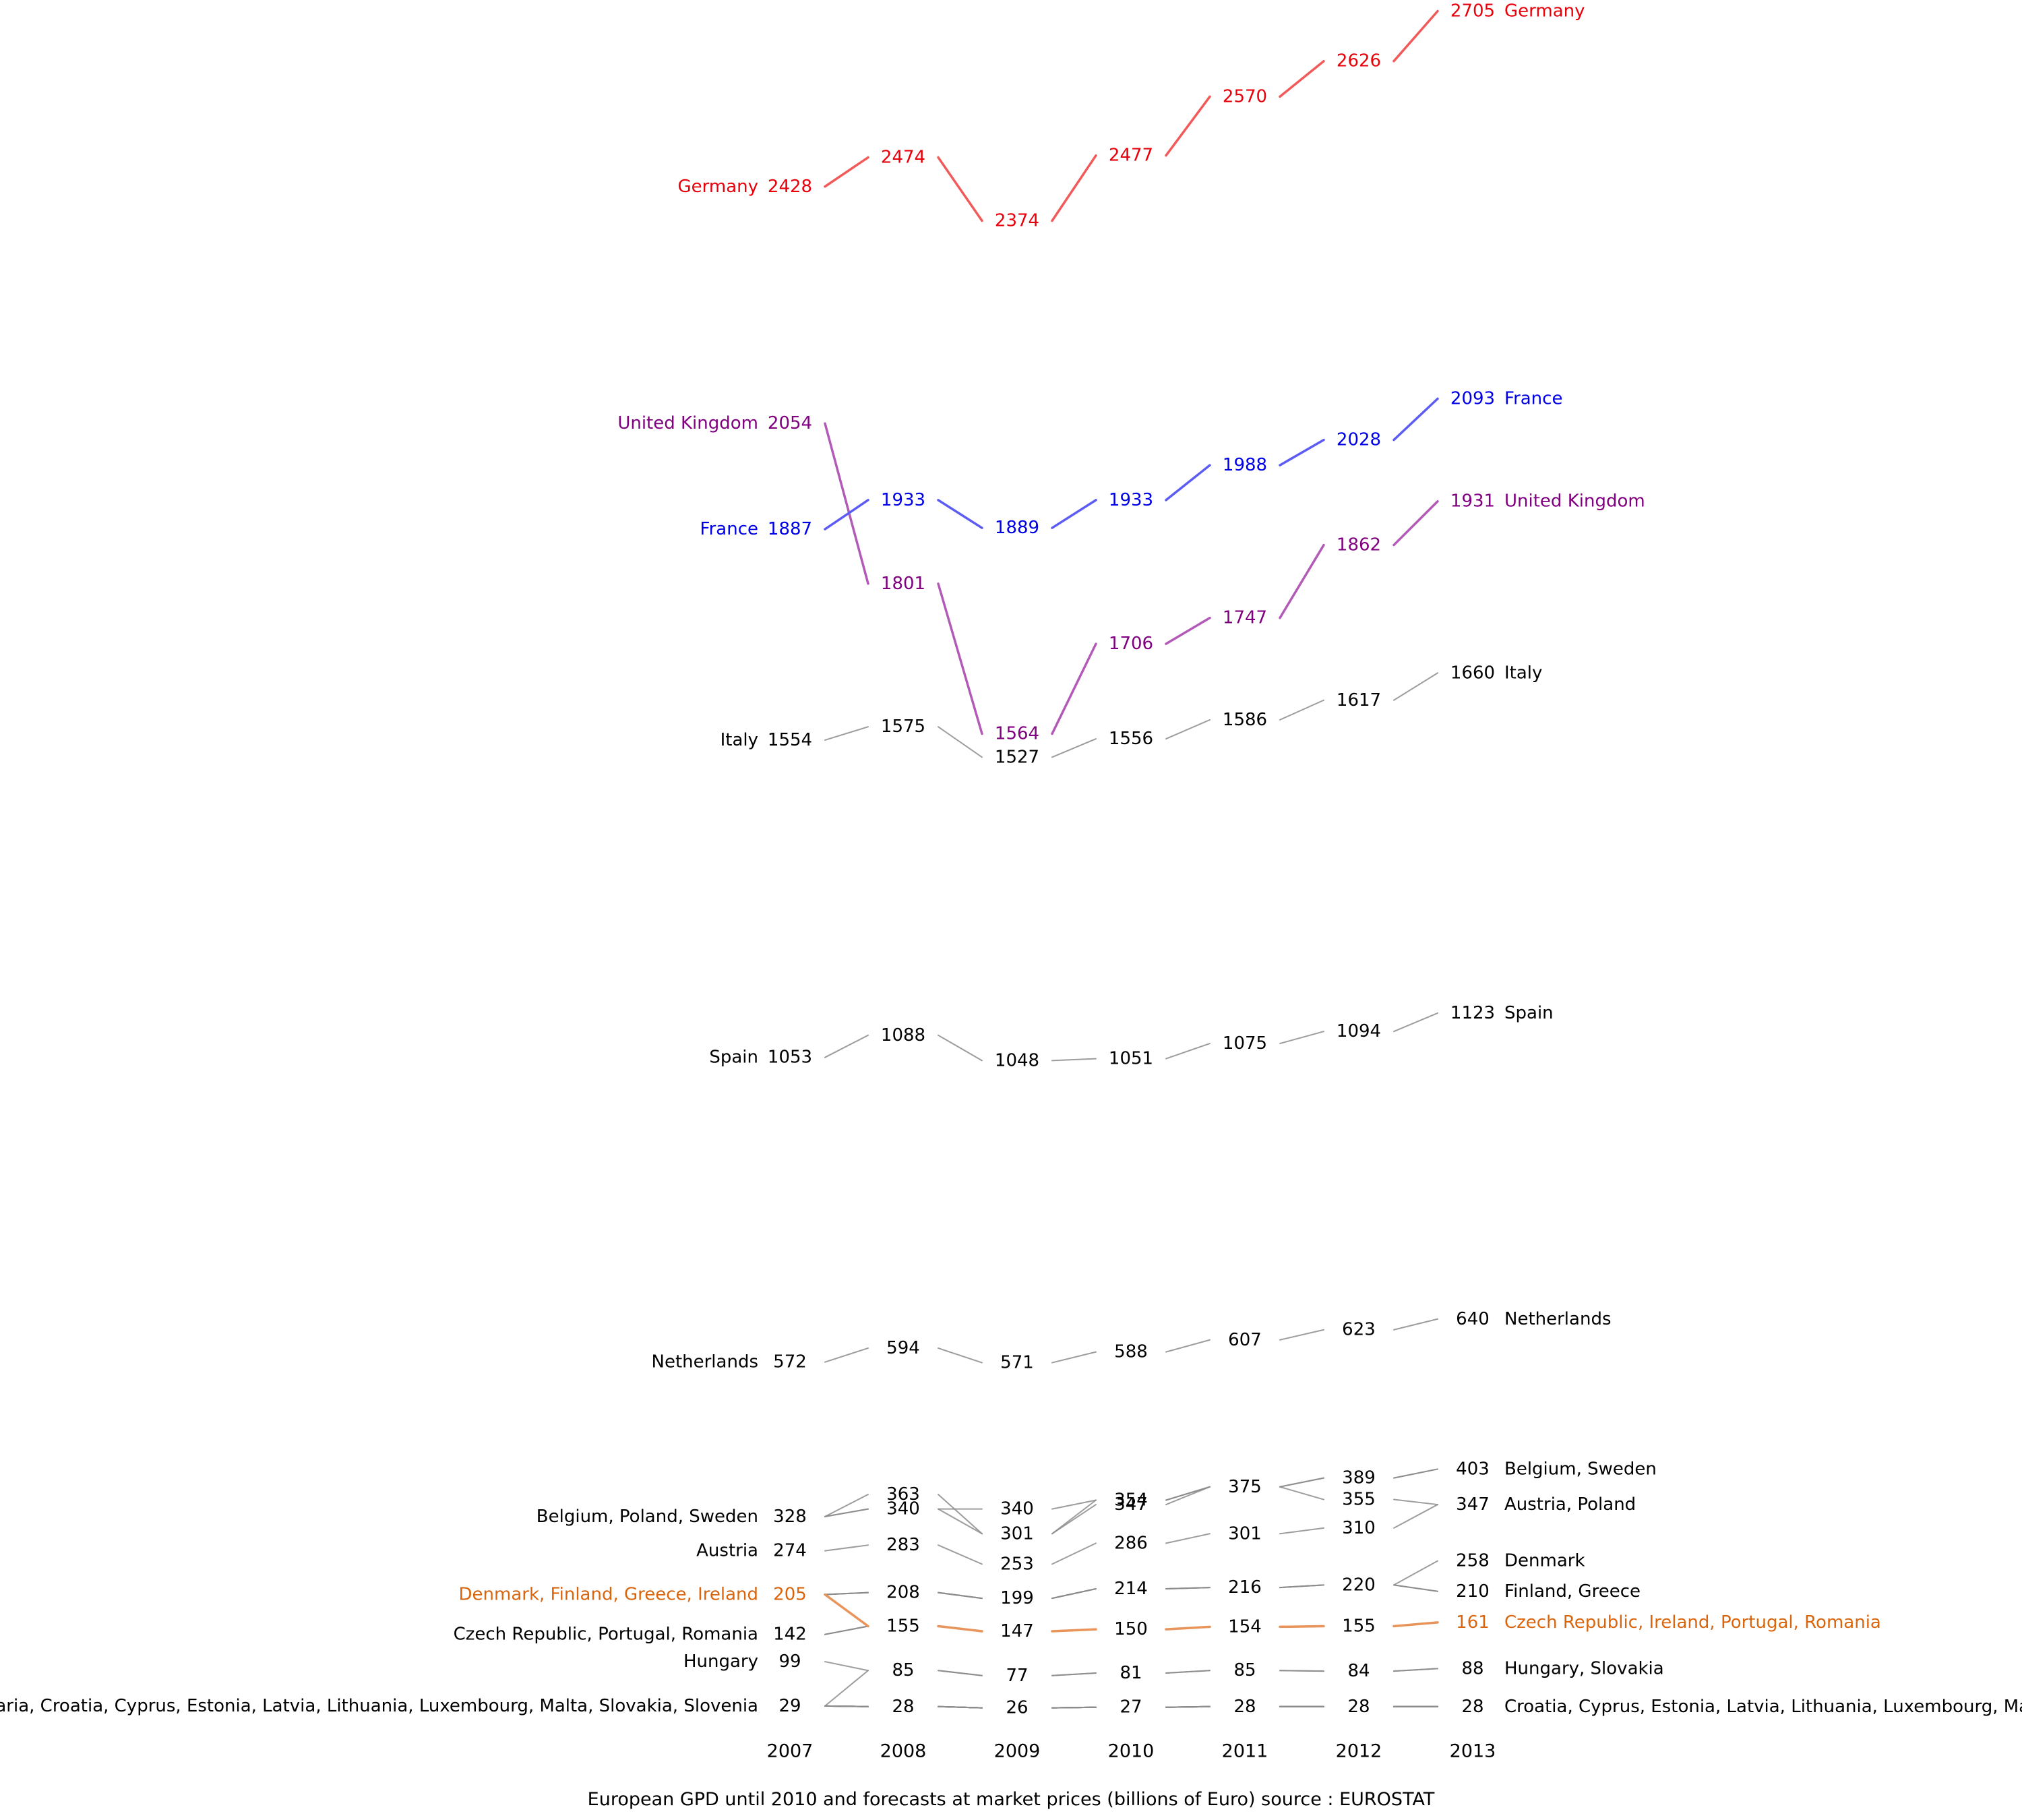 This screenshot has height=1820, width=2022. Describe the element at coordinates (1301, 1671) in the screenshot. I see `line-segment-slovakia-2011-2012` at that location.